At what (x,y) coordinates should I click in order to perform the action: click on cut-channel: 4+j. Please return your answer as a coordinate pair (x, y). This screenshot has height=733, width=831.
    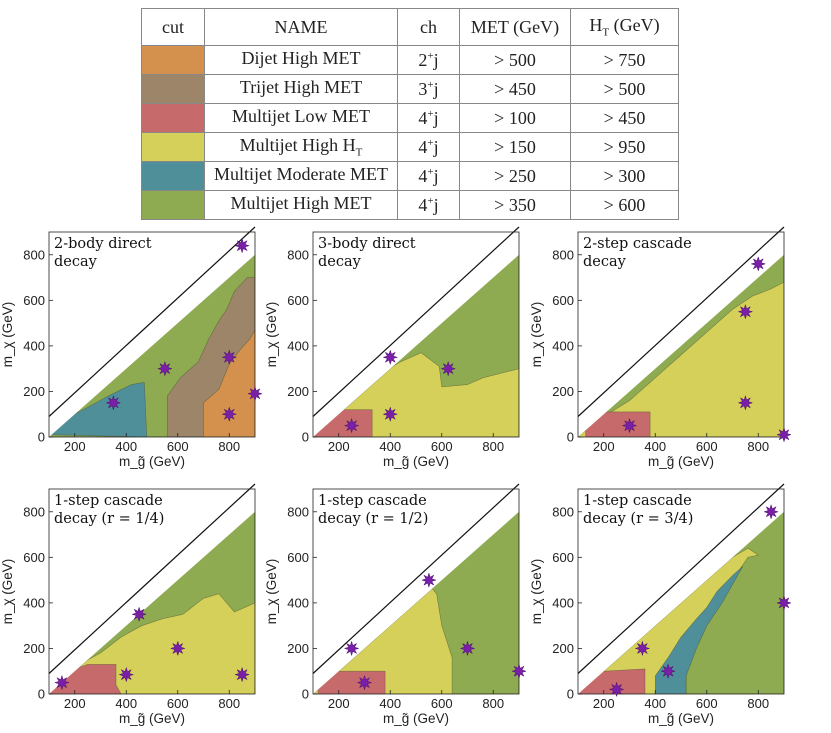
    Looking at the image, I should click on (428, 118).